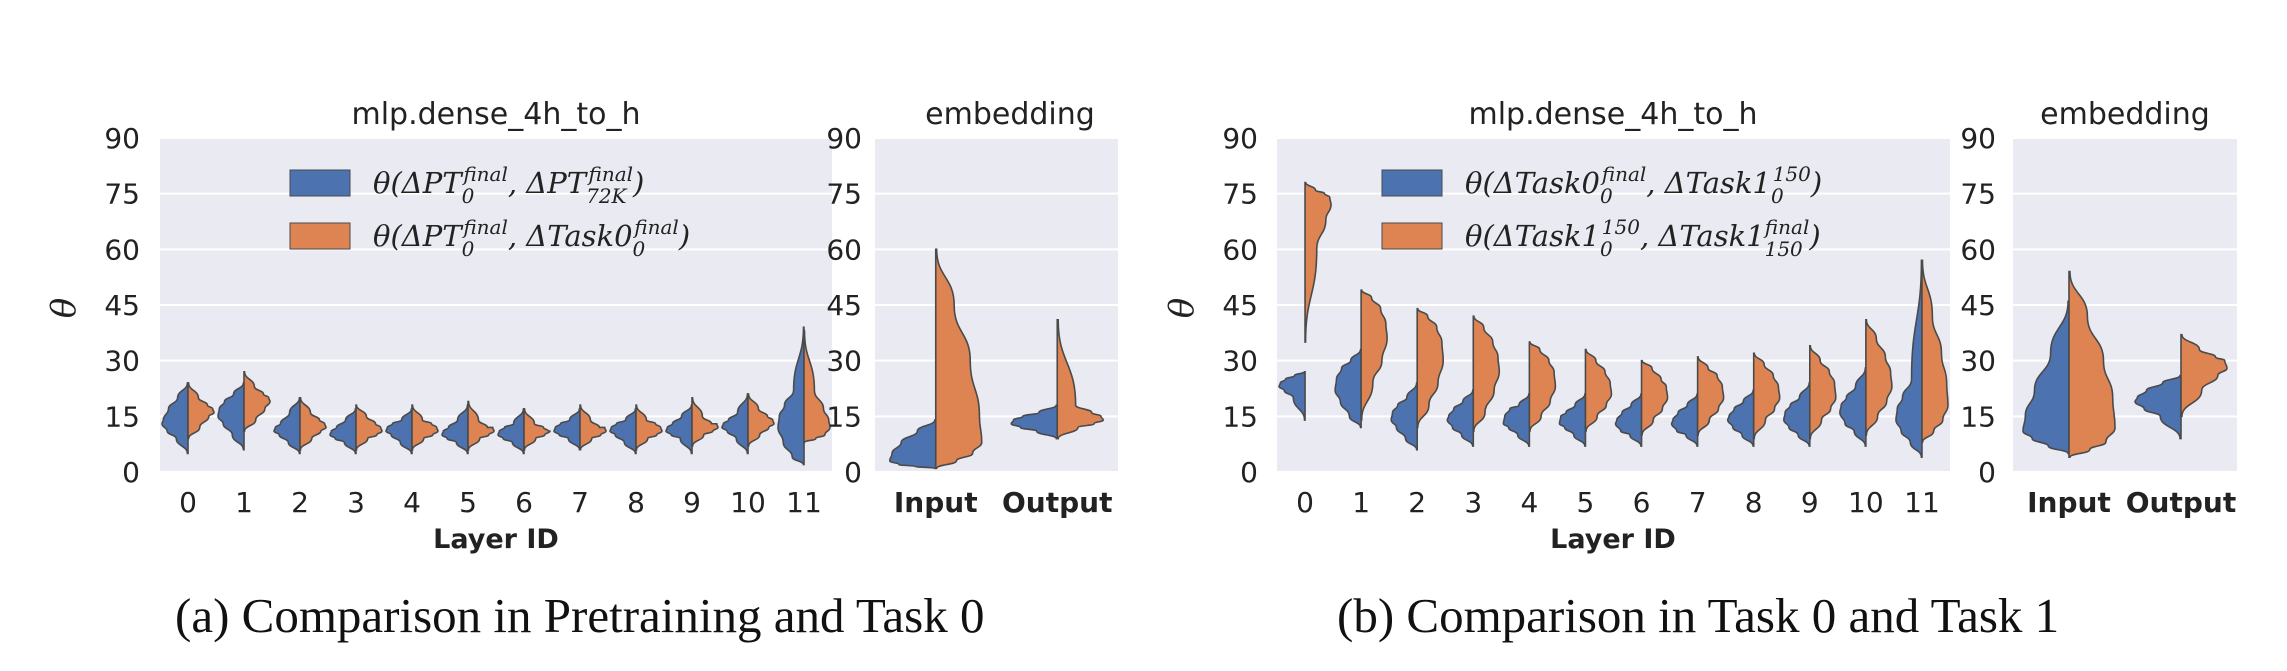  What do you see at coordinates (531, 238) in the screenshot?
I see `legend-a-label-orange: θ(ΔPT0final, ΔTask00final)` at bounding box center [531, 238].